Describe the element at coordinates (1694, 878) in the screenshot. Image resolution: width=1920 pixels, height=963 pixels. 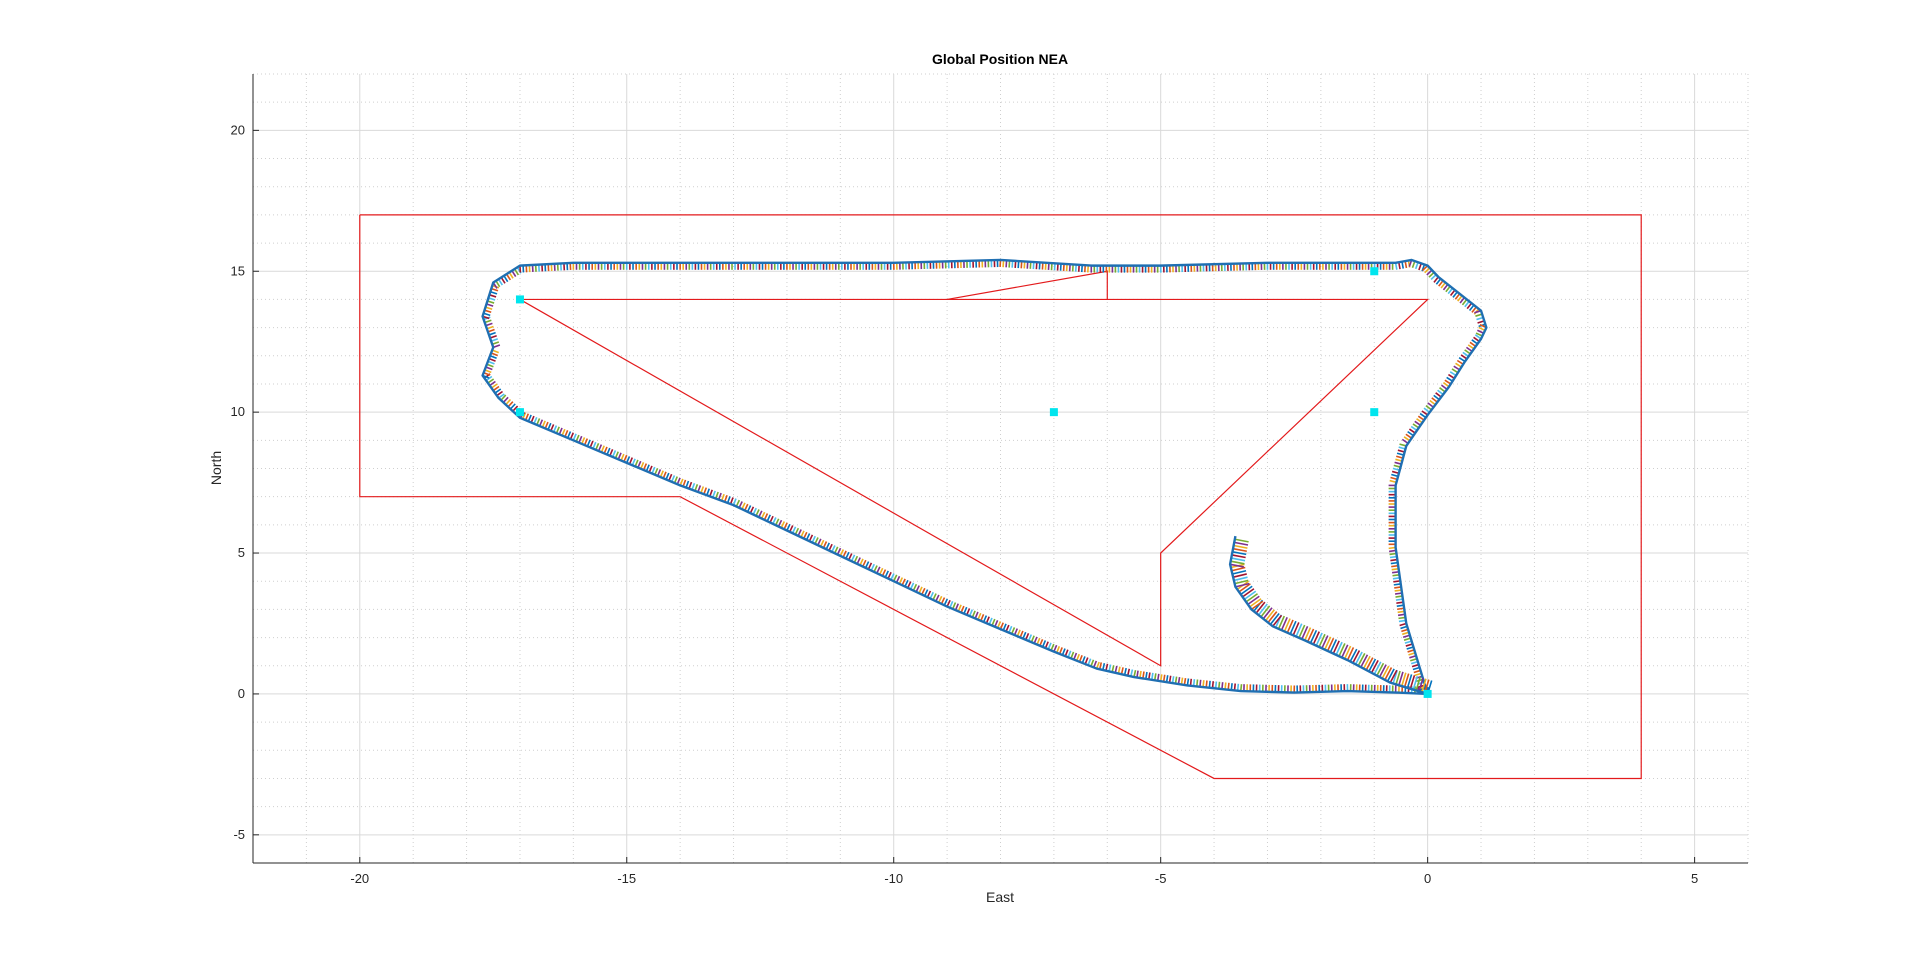
I see `x-tick-label: 5` at that location.